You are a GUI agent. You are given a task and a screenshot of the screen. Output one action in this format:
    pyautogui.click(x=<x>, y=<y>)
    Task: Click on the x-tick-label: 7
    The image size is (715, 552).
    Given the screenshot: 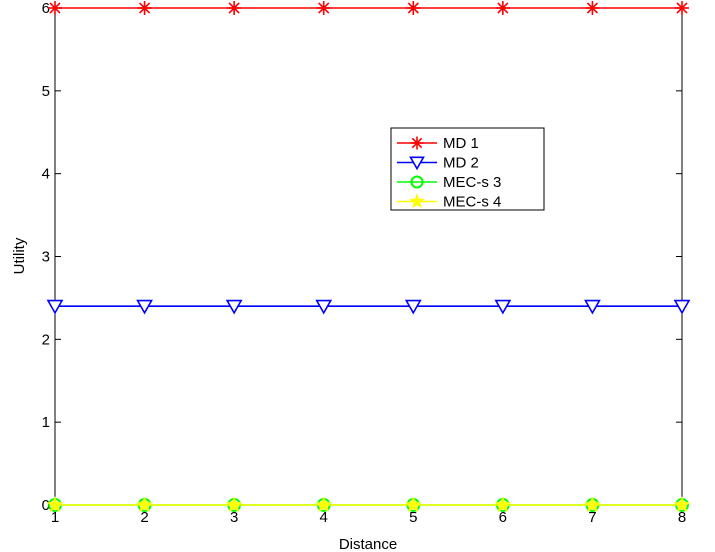 What is the action you would take?
    pyautogui.click(x=592, y=517)
    